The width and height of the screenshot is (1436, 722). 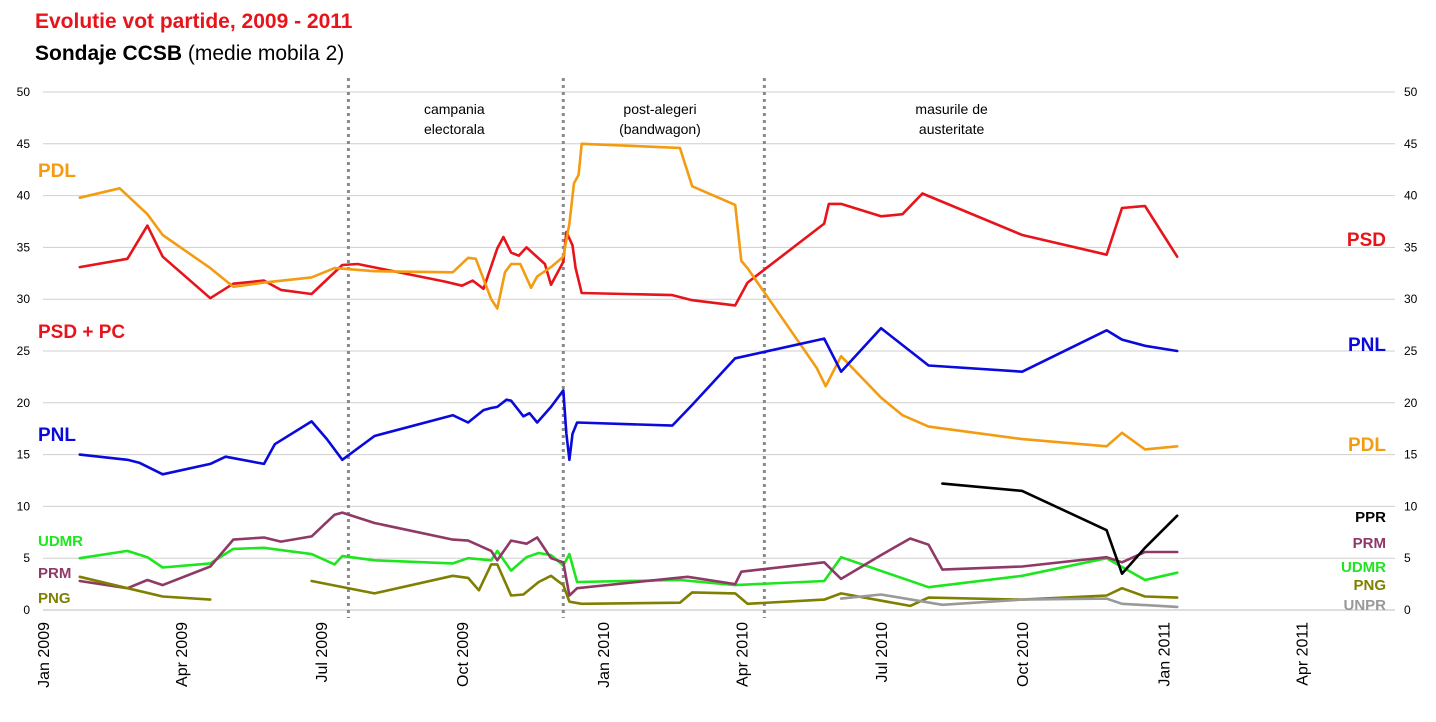 I want to click on annotation-text: masurile de, so click(x=951, y=109).